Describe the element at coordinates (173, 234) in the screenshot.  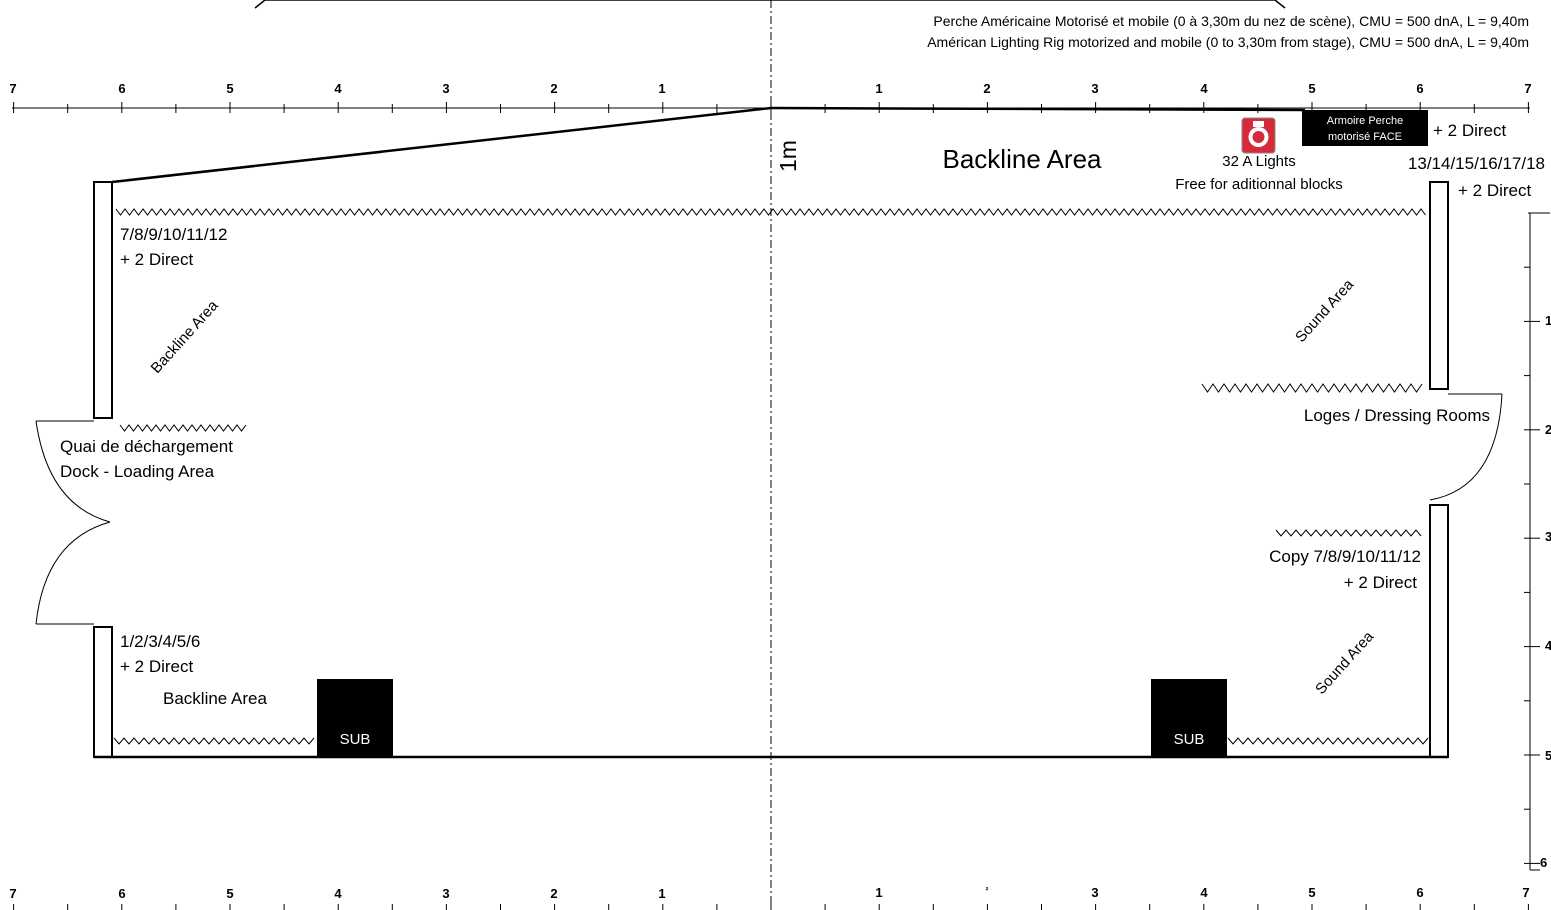
I see `circuits-7-12: 7/8/9/10/11/12` at that location.